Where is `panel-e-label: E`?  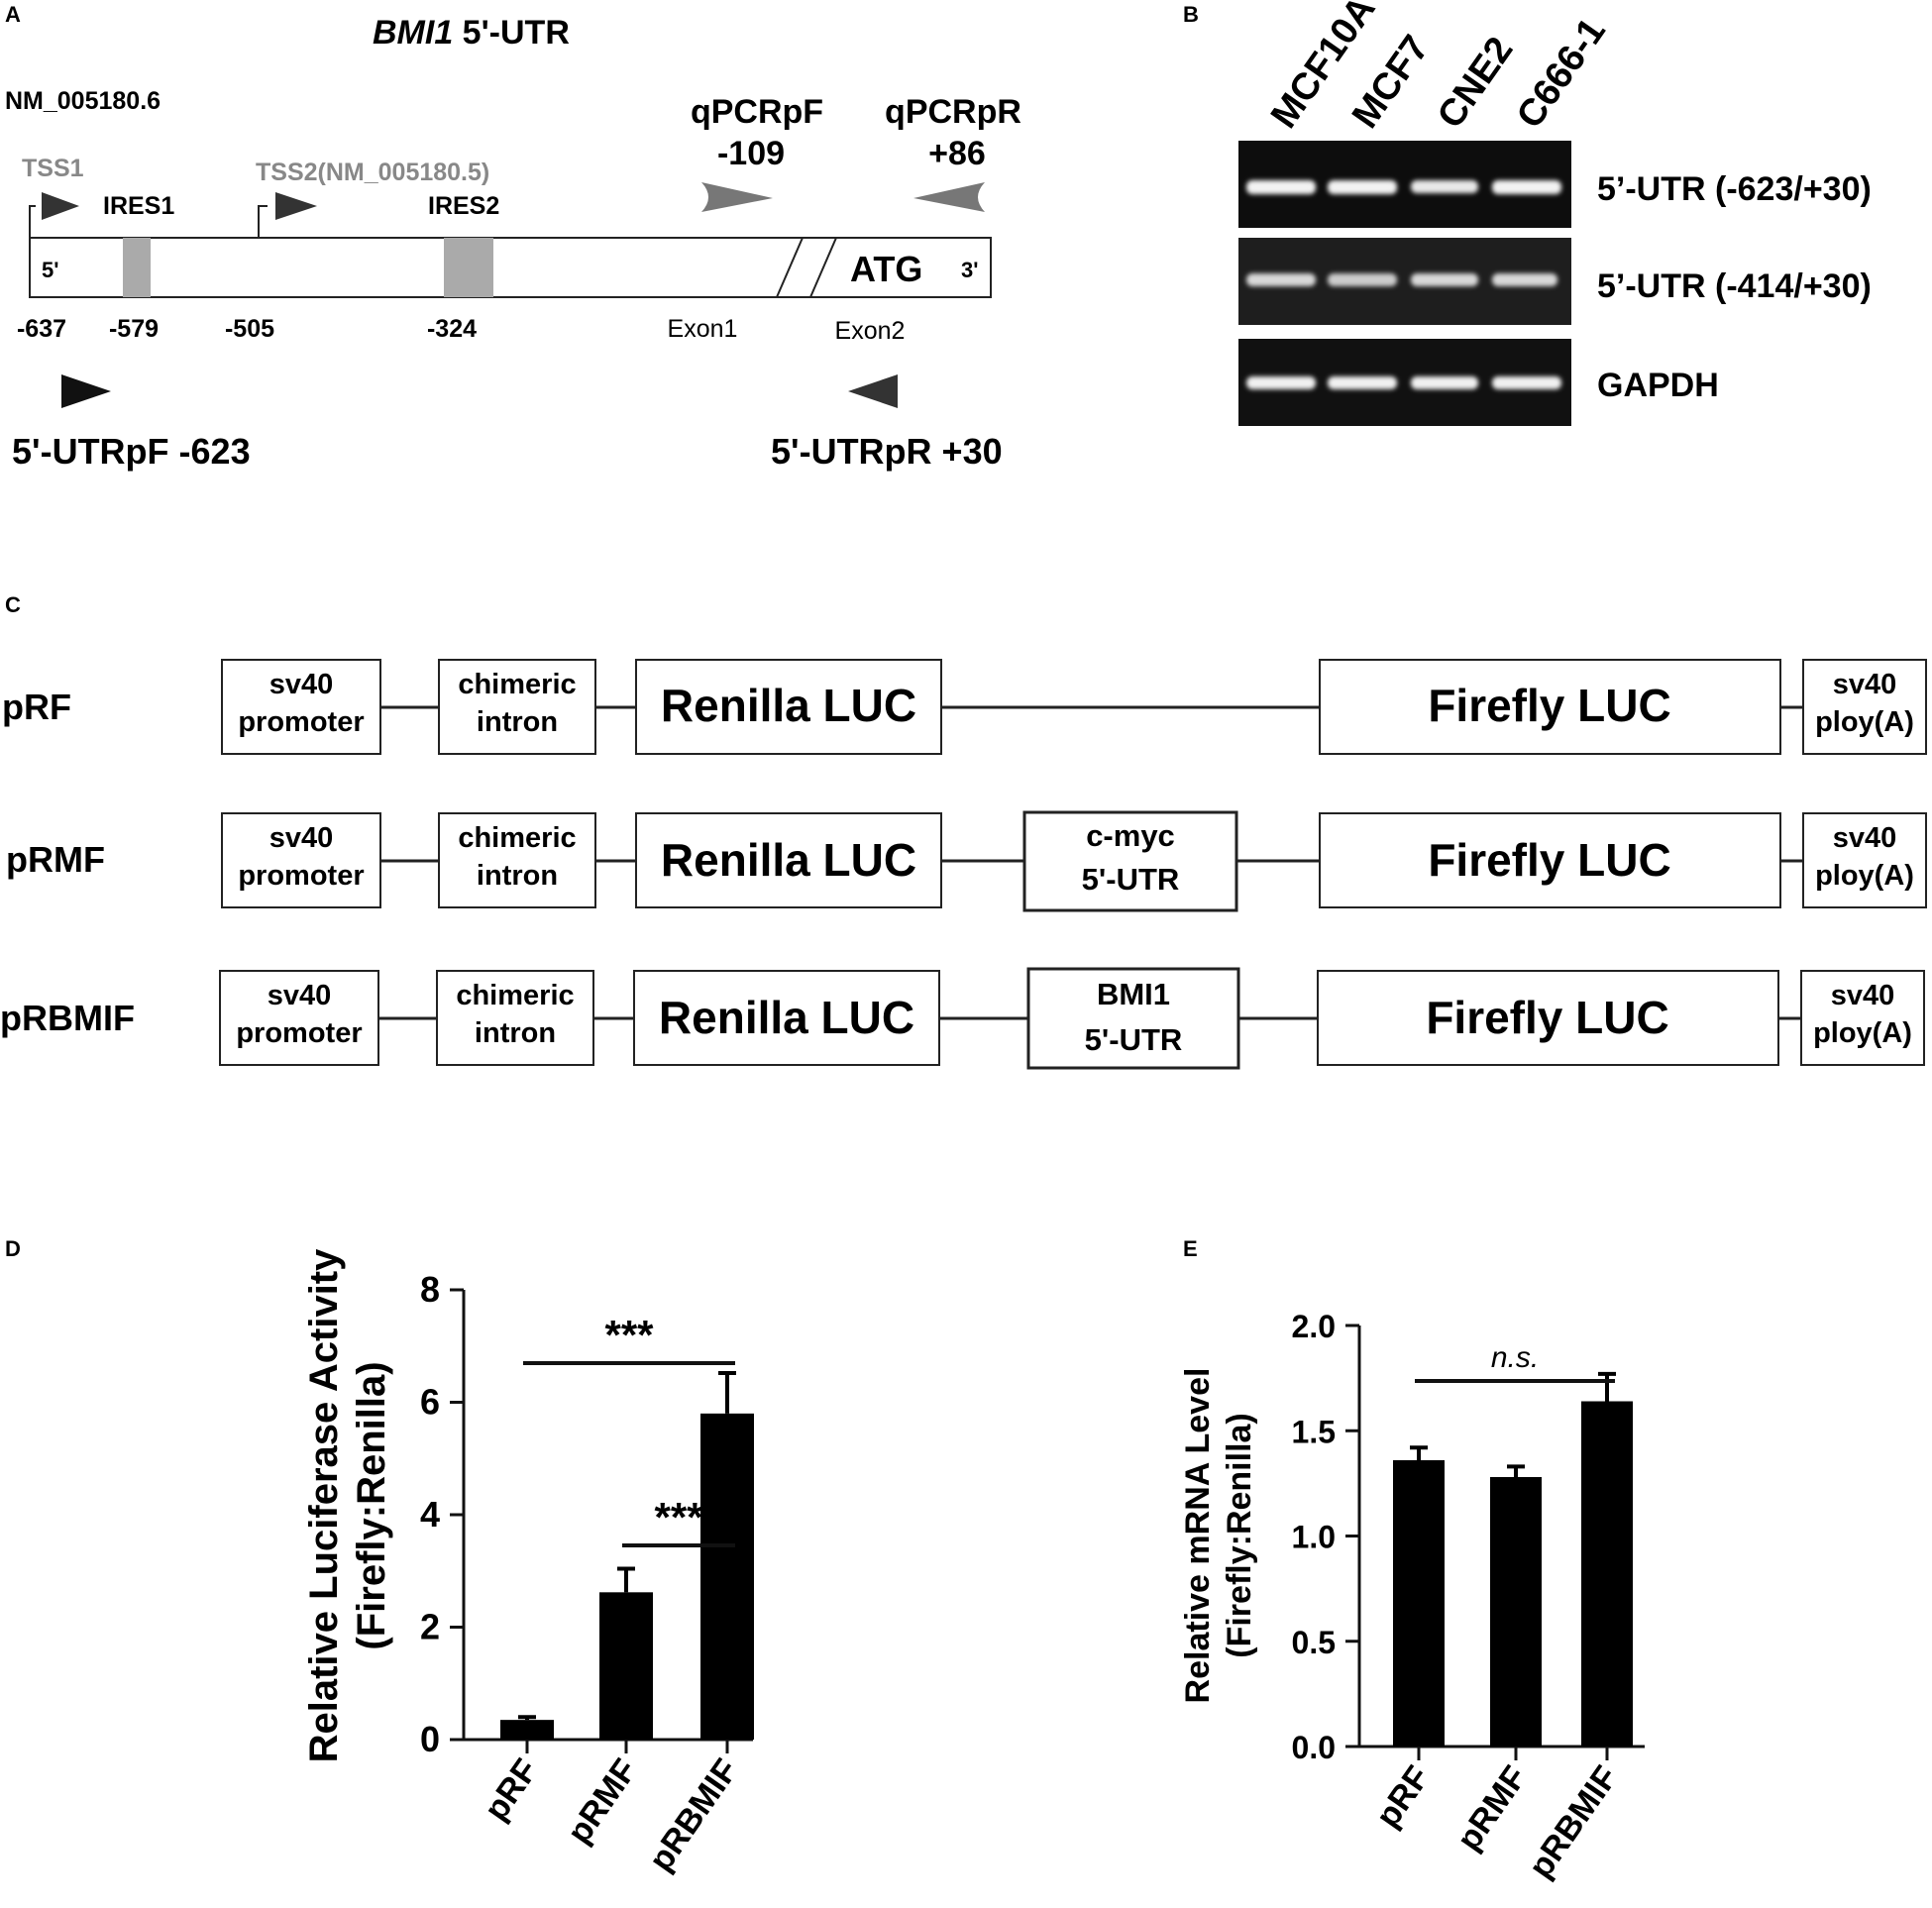
panel-e-label: E is located at coordinates (1190, 1249).